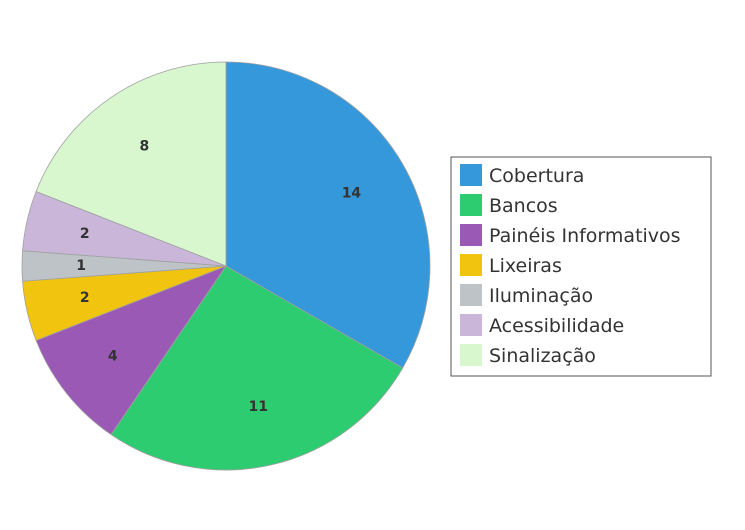 This screenshot has width=745, height=530. What do you see at coordinates (542, 356) in the screenshot?
I see `legend-label-7: Sinalização` at bounding box center [542, 356].